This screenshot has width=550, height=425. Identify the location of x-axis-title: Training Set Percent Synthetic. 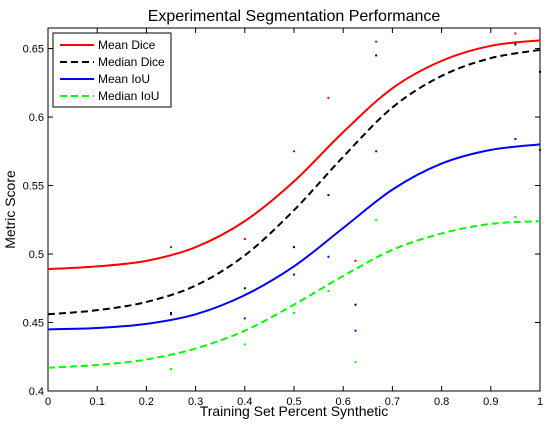
(294, 411).